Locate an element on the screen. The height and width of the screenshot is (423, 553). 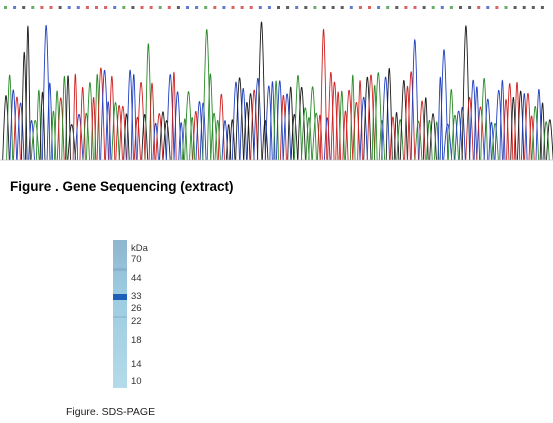
marker-label-33: 33 is located at coordinates (136, 296).